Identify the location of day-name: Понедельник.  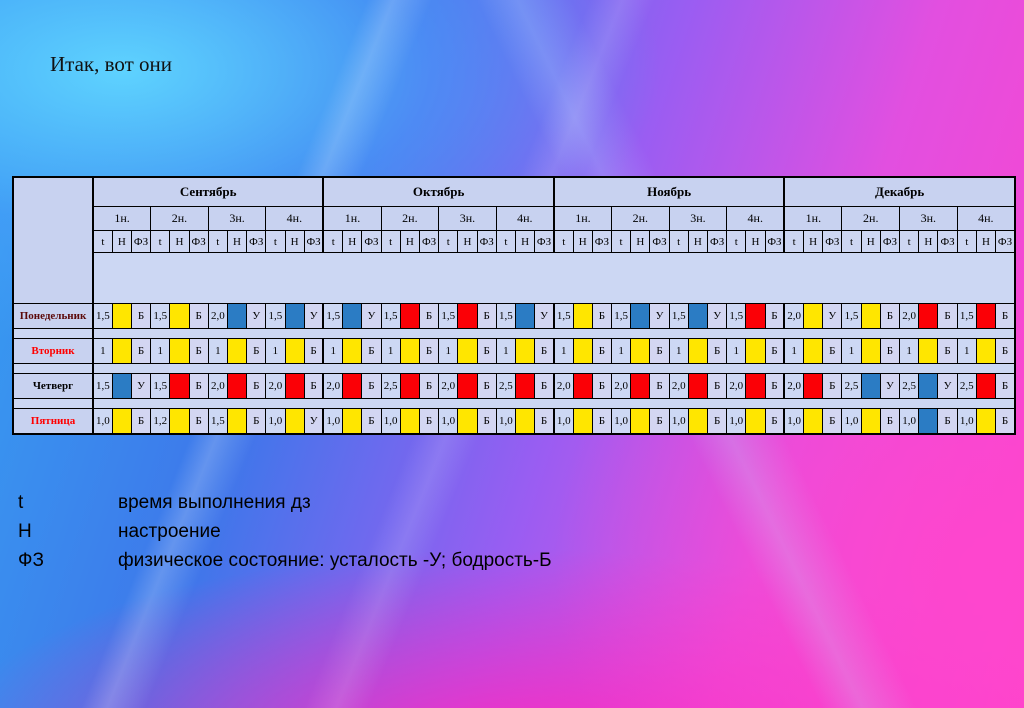
(53, 316).